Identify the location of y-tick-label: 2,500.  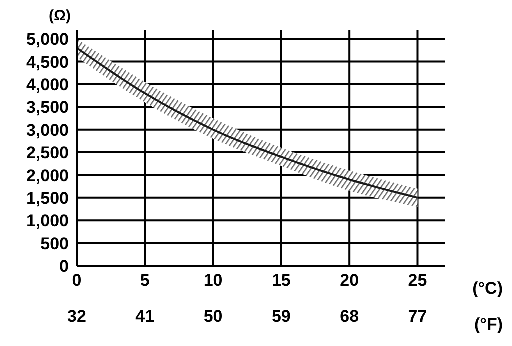
(47, 153).